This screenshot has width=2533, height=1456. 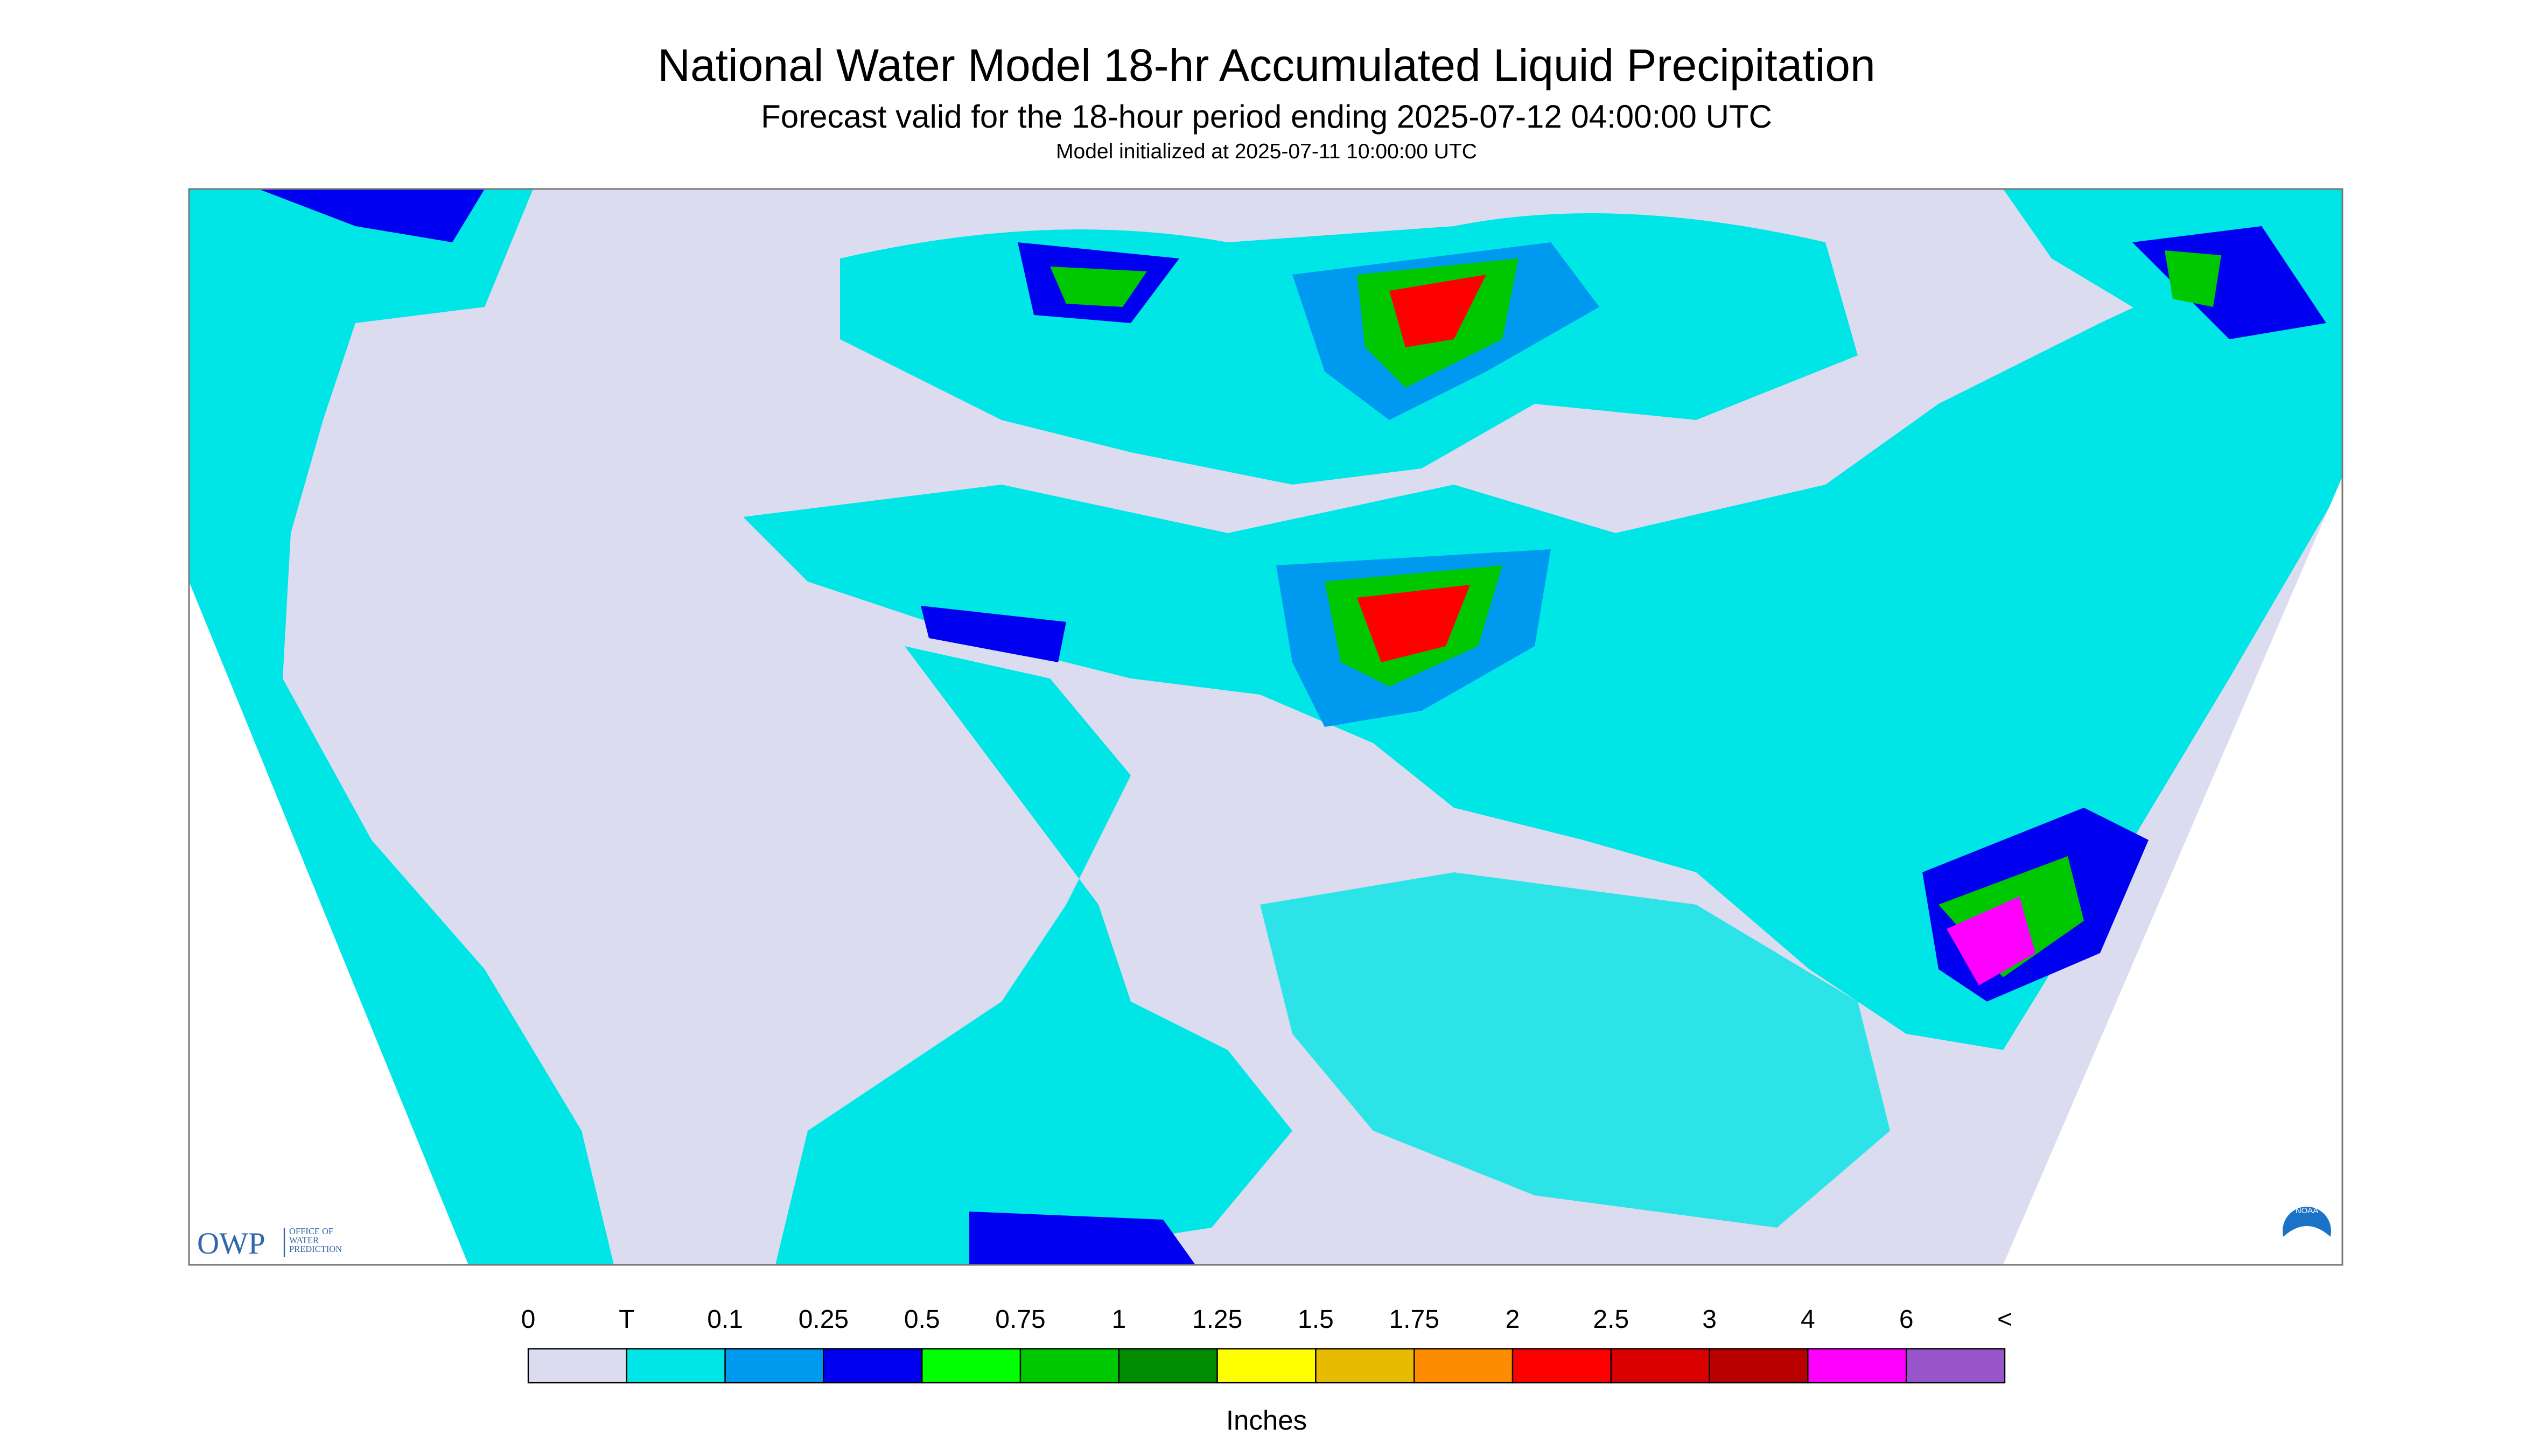 I want to click on legend-label: 4, so click(x=1808, y=1319).